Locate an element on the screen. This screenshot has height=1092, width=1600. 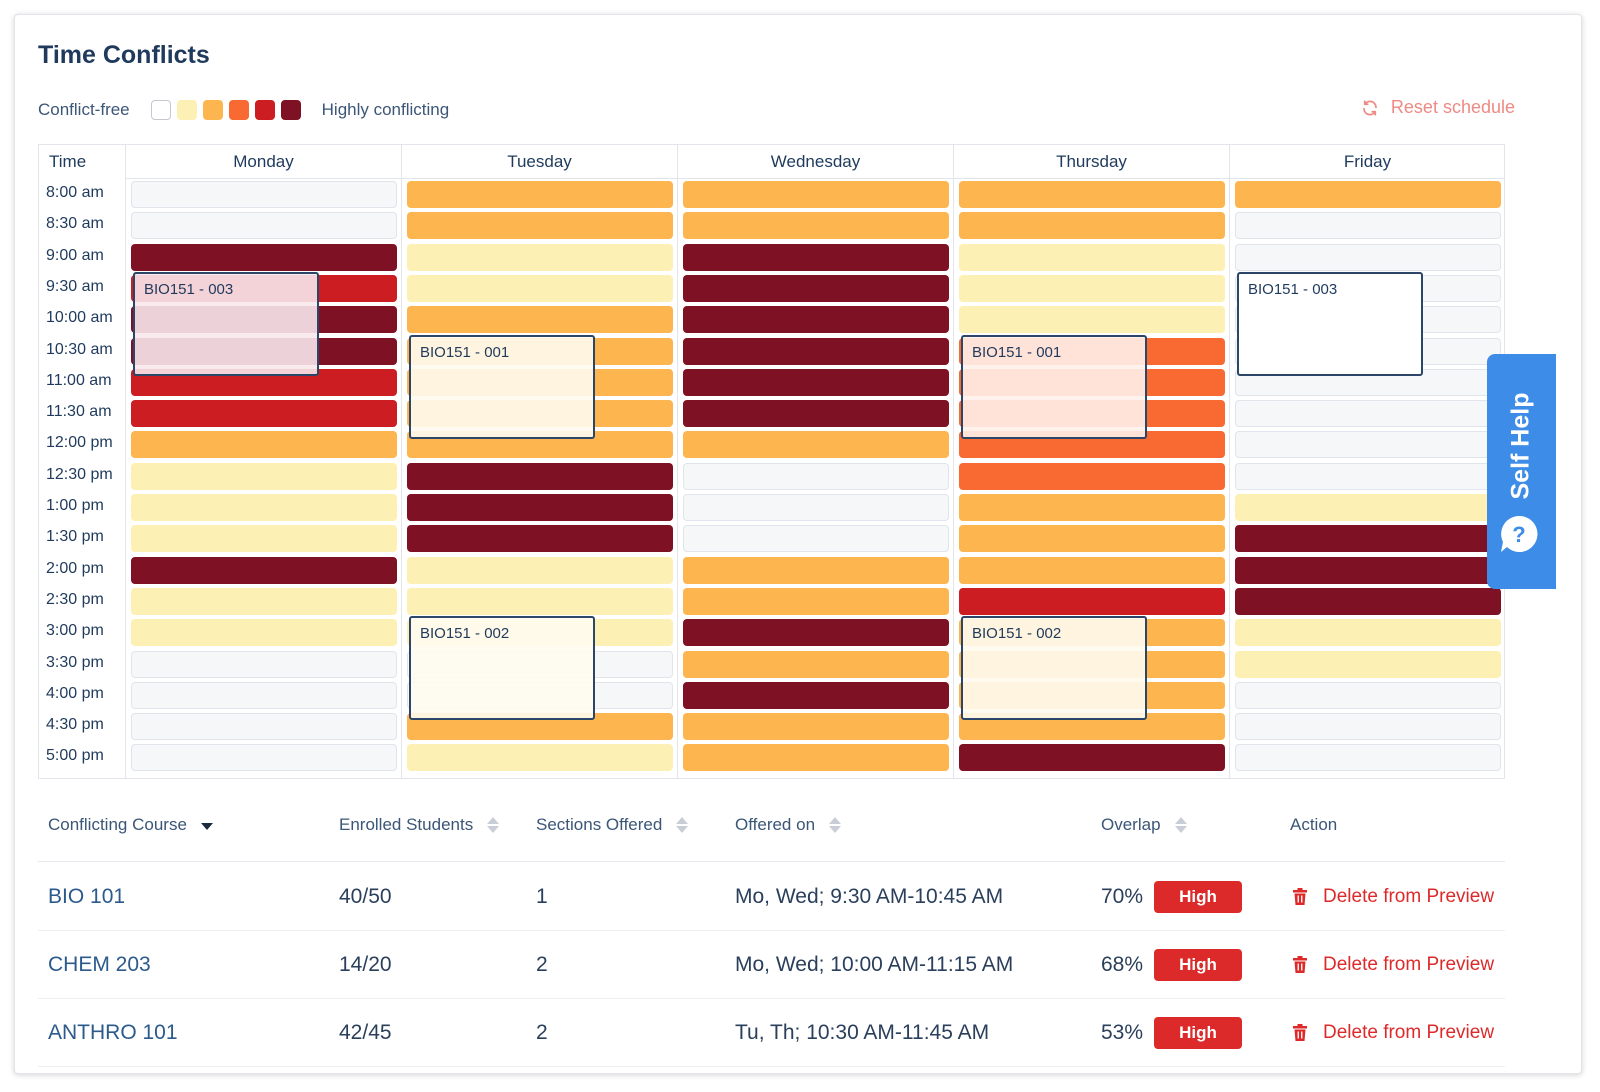
header-overlap: Overlap is located at coordinates (1144, 825).